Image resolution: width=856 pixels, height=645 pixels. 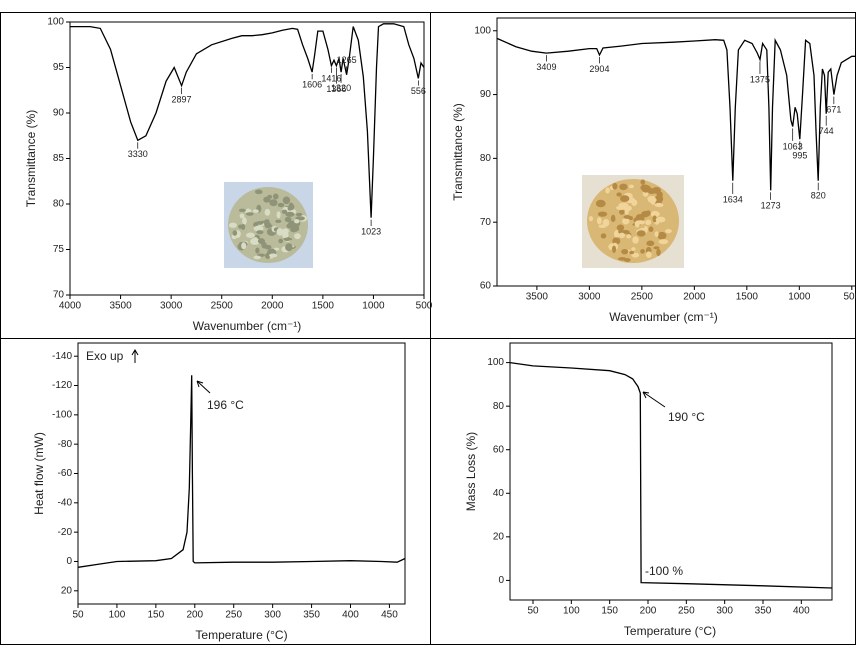 What do you see at coordinates (62, 414) in the screenshot?
I see `y-tick-label: -100` at bounding box center [62, 414].